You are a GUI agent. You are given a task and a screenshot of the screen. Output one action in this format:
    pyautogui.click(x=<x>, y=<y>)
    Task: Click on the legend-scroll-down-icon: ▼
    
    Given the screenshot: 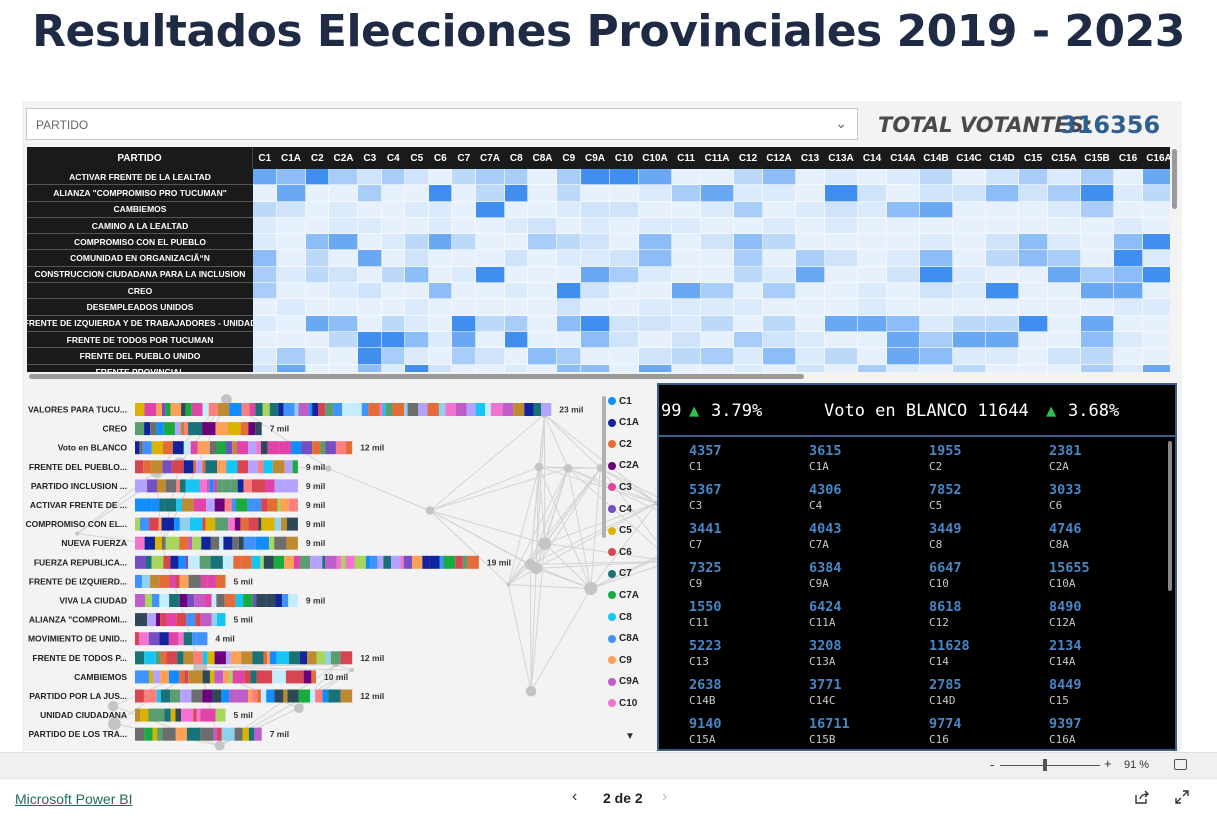 What is the action you would take?
    pyautogui.click(x=630, y=736)
    